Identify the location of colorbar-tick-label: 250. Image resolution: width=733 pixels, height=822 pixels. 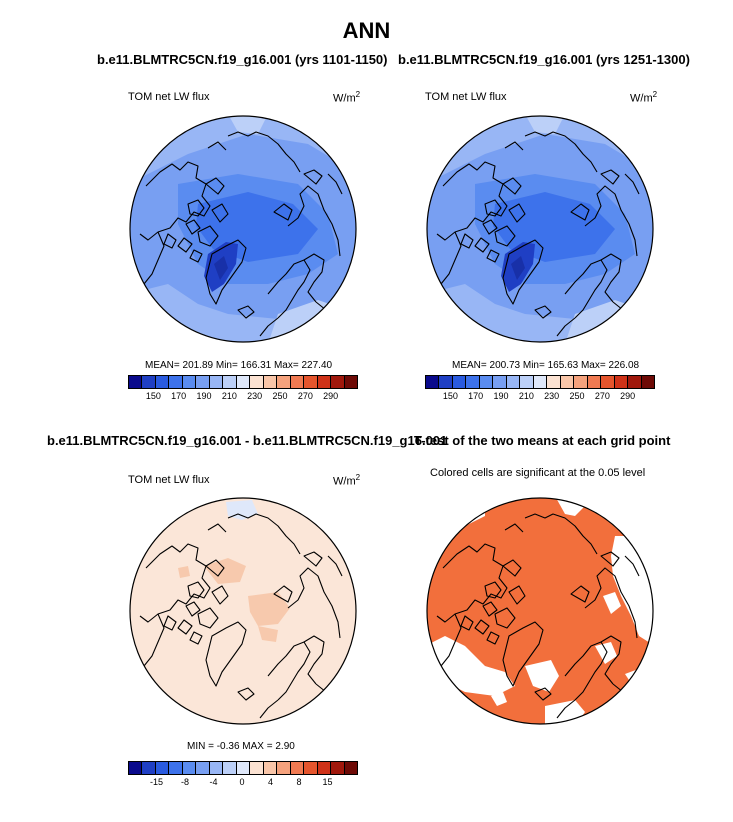
(280, 396).